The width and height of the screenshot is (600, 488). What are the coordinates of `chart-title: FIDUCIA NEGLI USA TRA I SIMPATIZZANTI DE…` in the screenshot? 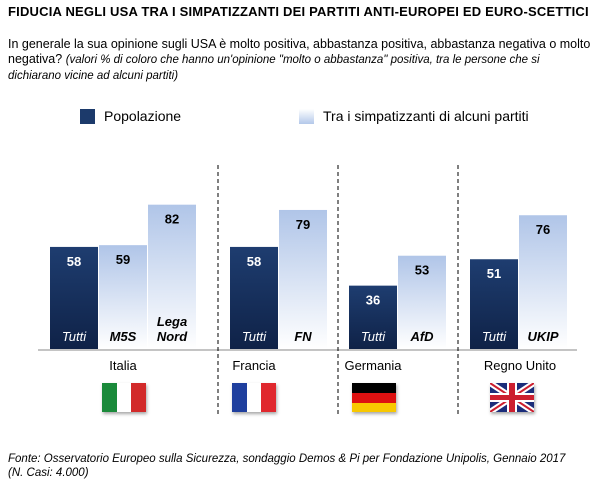 It's located at (298, 11).